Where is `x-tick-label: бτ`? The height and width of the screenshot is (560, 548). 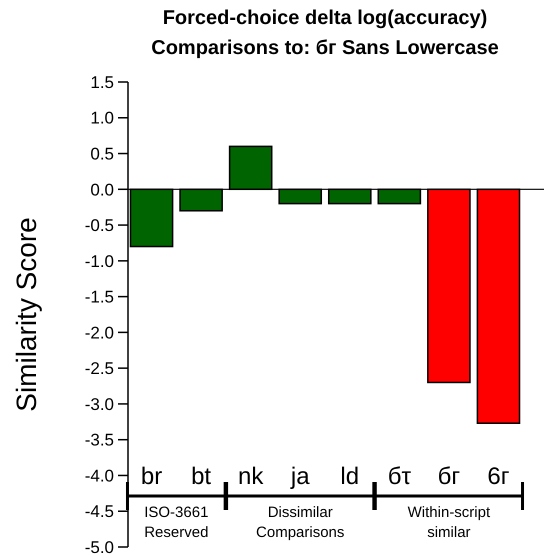 x-tick-label: бτ is located at coordinates (400, 476).